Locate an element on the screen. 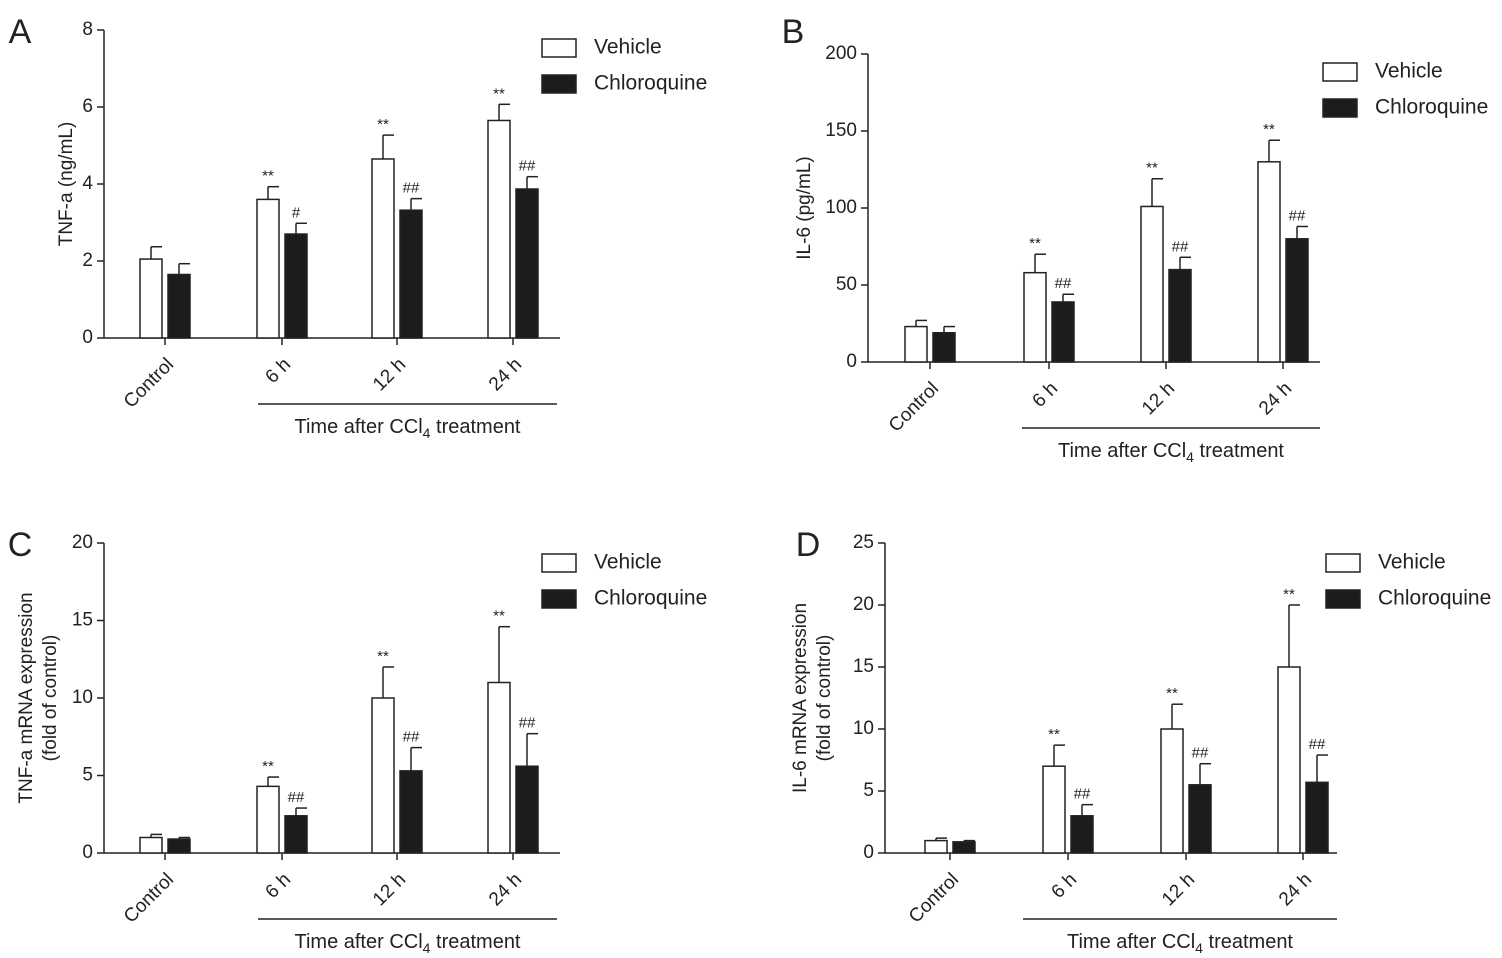  panel-c-group-label-subscript: 4 is located at coordinates (427, 948).